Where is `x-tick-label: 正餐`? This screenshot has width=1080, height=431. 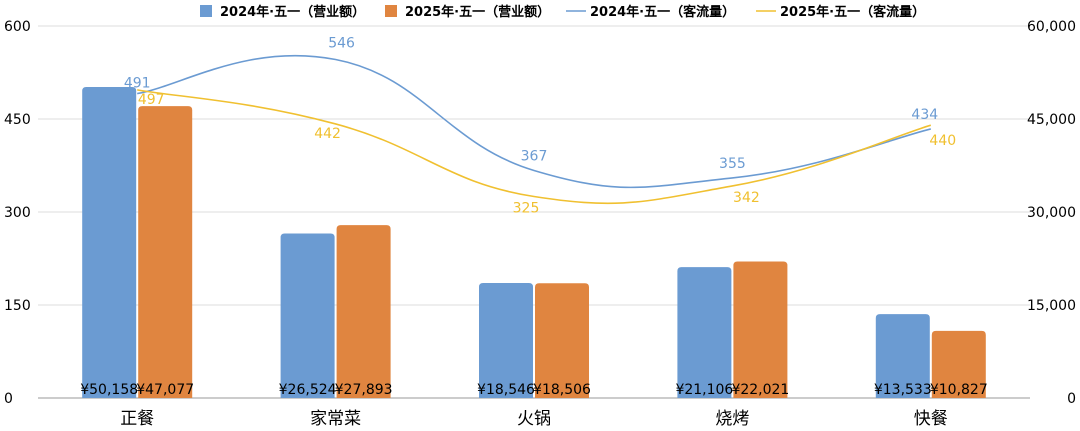
x-tick-label: 正餐 is located at coordinates (137, 419).